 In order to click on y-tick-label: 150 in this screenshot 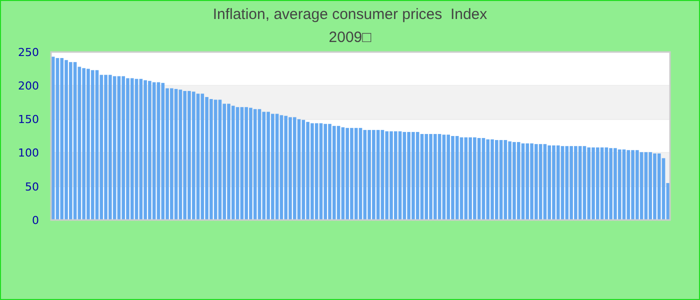, I will do `click(28, 119)`.